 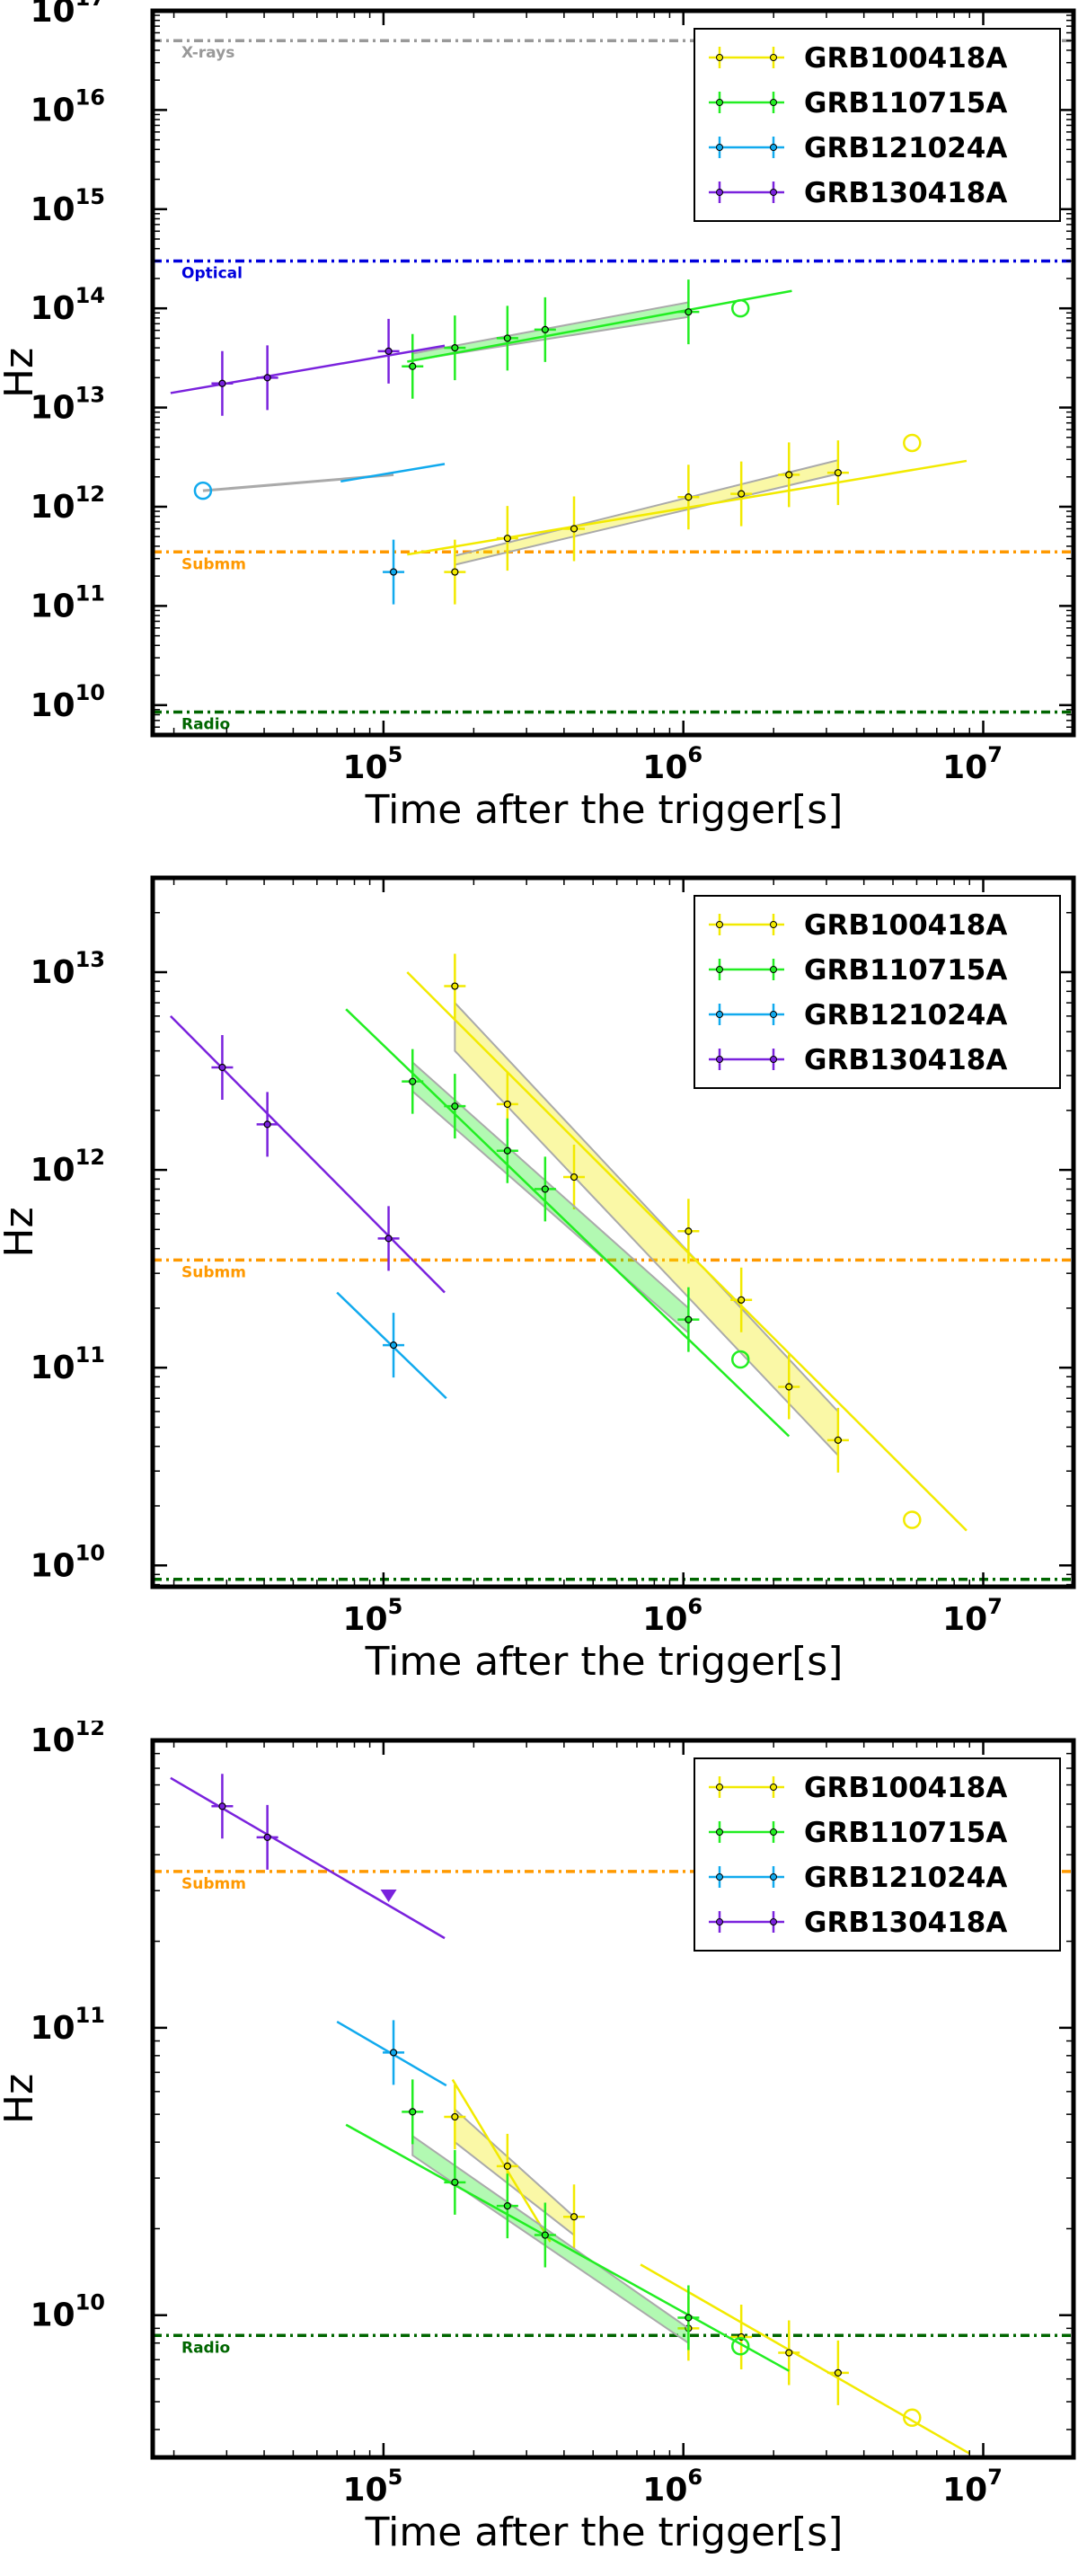 What do you see at coordinates (67, 15) in the screenshot?
I see `y-tick-label: 1017` at bounding box center [67, 15].